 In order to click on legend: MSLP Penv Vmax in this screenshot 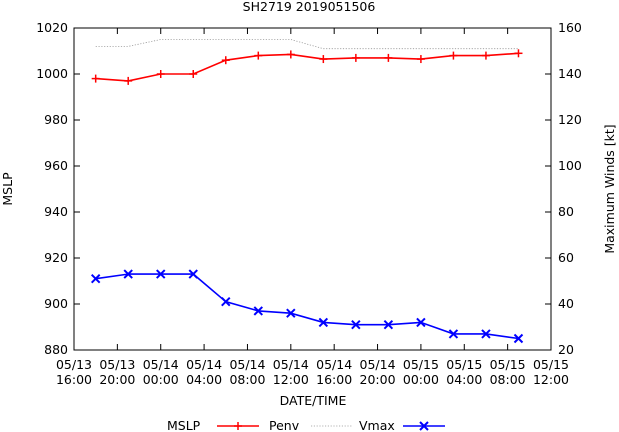, I will do `click(306, 425)`.